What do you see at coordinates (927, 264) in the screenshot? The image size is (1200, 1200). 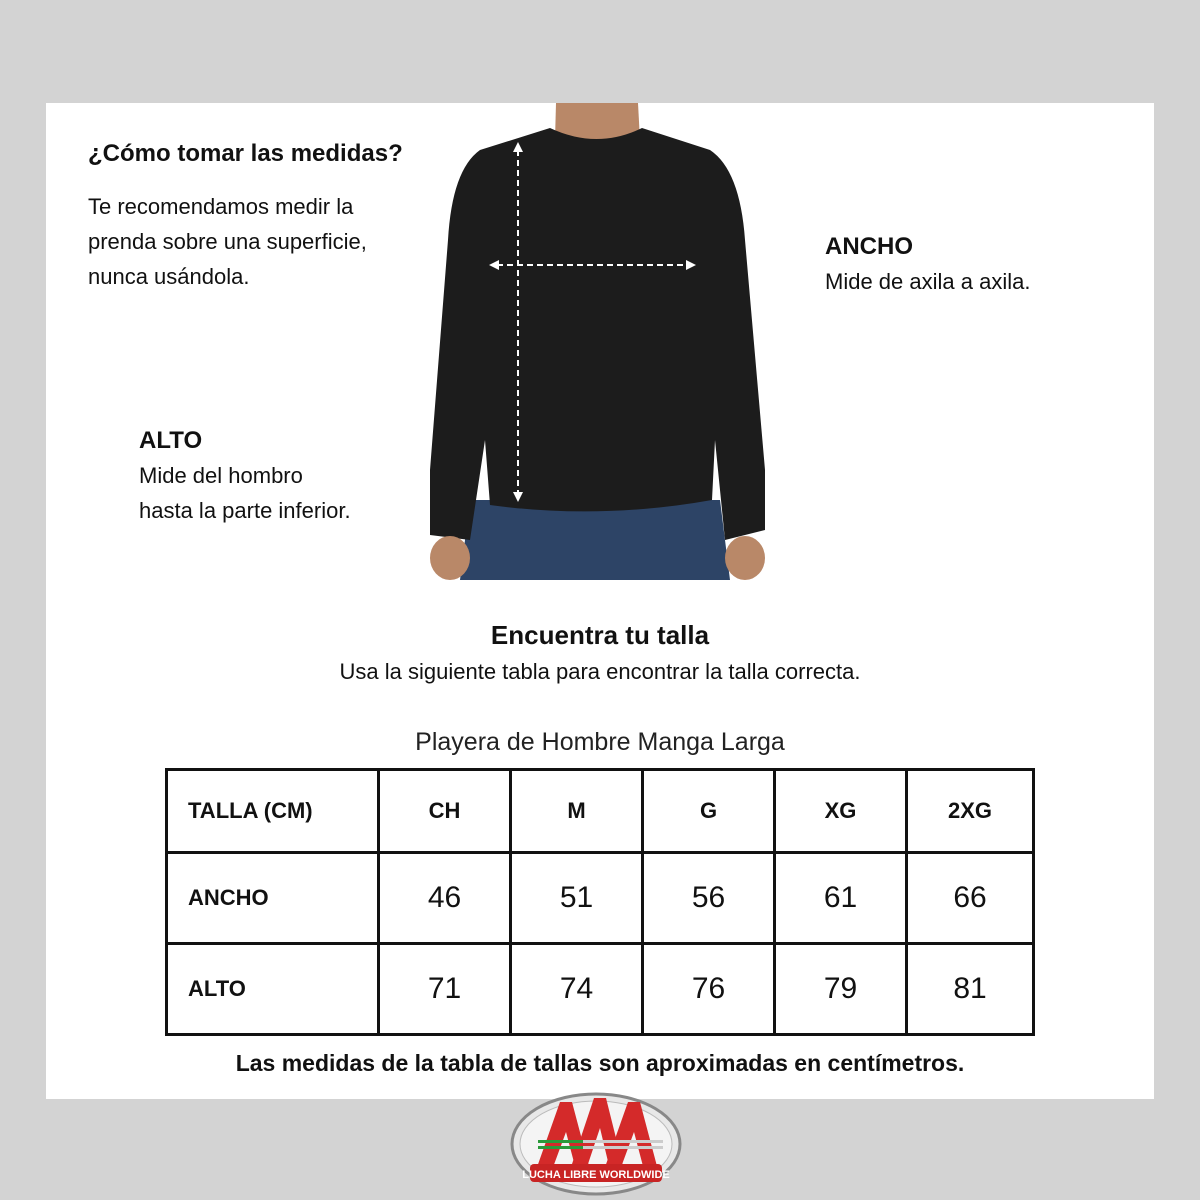 I see `ancho-info: ANCHO Mide de axila a axila.` at bounding box center [927, 264].